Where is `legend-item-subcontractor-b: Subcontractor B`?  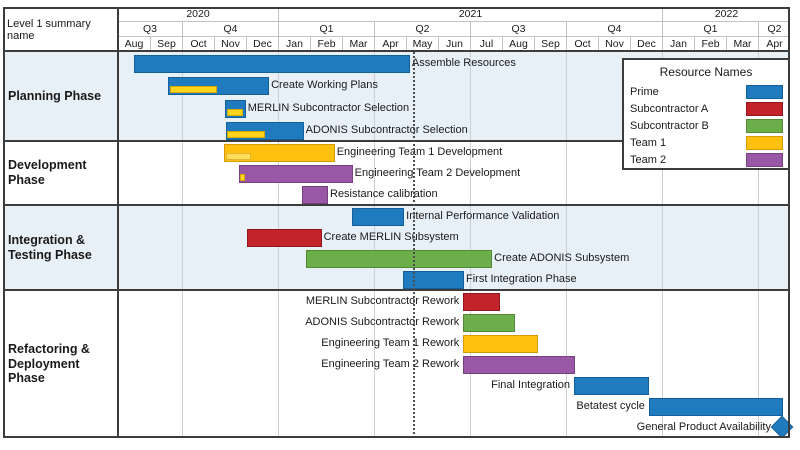 legend-item-subcontractor-b: Subcontractor B is located at coordinates (706, 125).